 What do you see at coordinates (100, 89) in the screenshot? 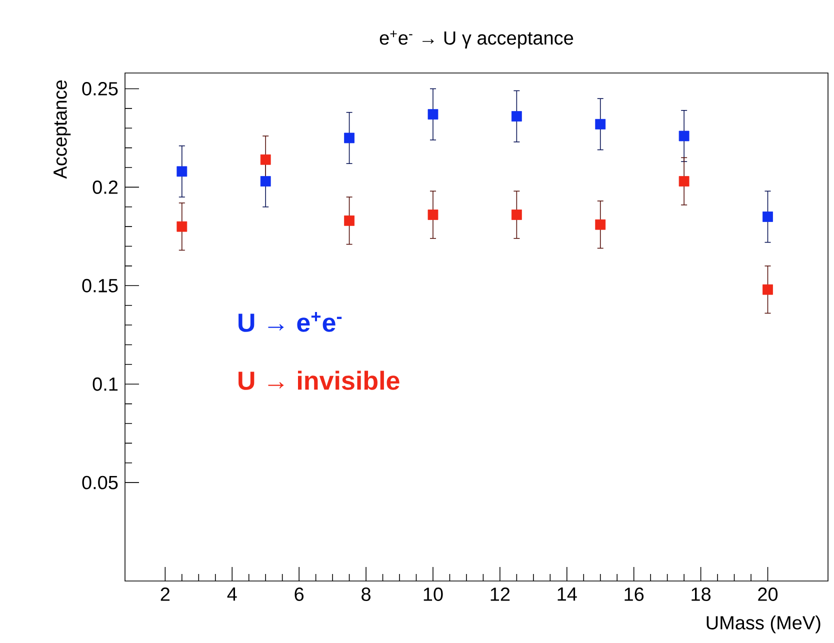
I see `y-tick-label: 0.25` at bounding box center [100, 89].